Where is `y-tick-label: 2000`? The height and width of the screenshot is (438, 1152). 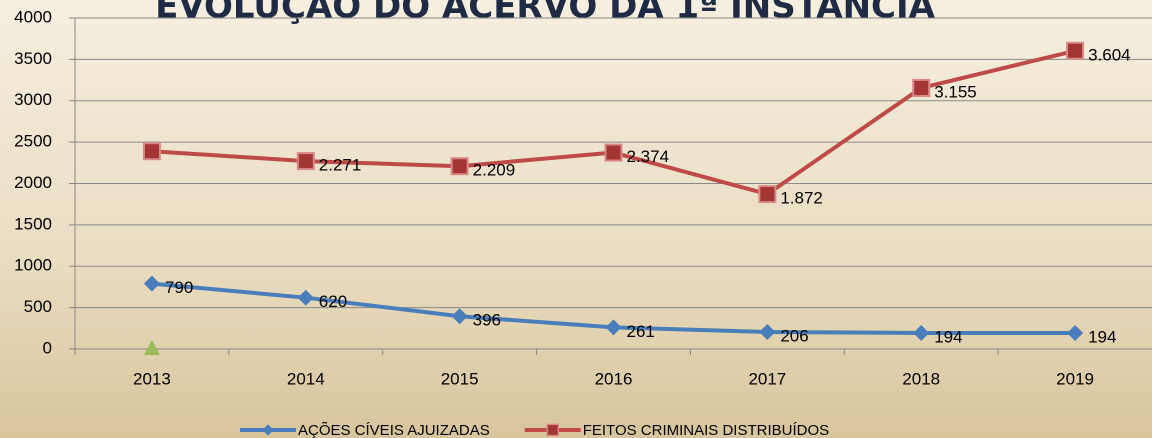
y-tick-label: 2000 is located at coordinates (33, 182).